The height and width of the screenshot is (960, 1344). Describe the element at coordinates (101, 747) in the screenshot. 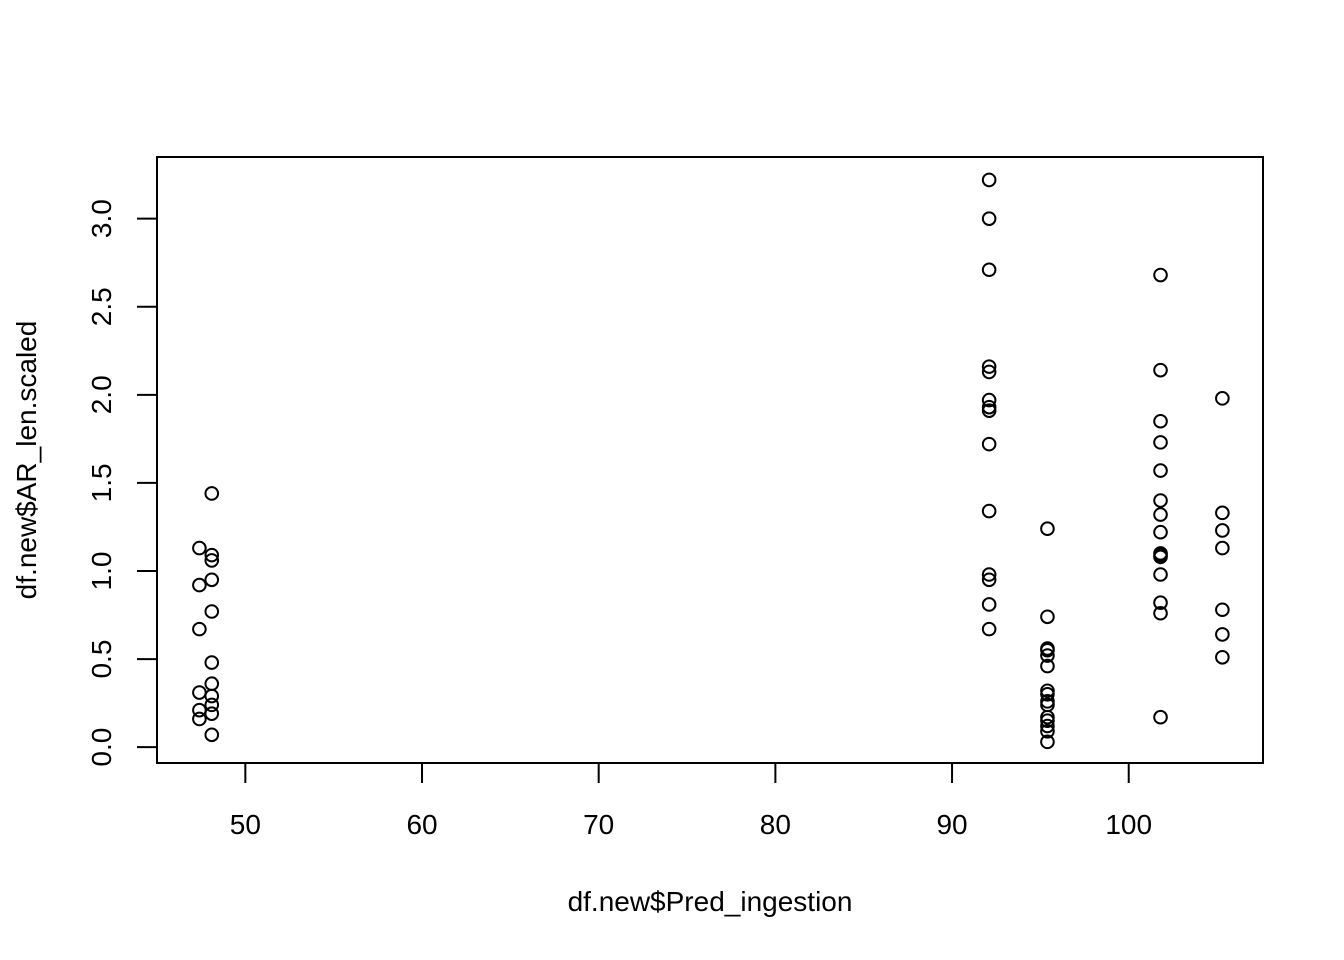

I see `y-tick-label: 0.0` at that location.